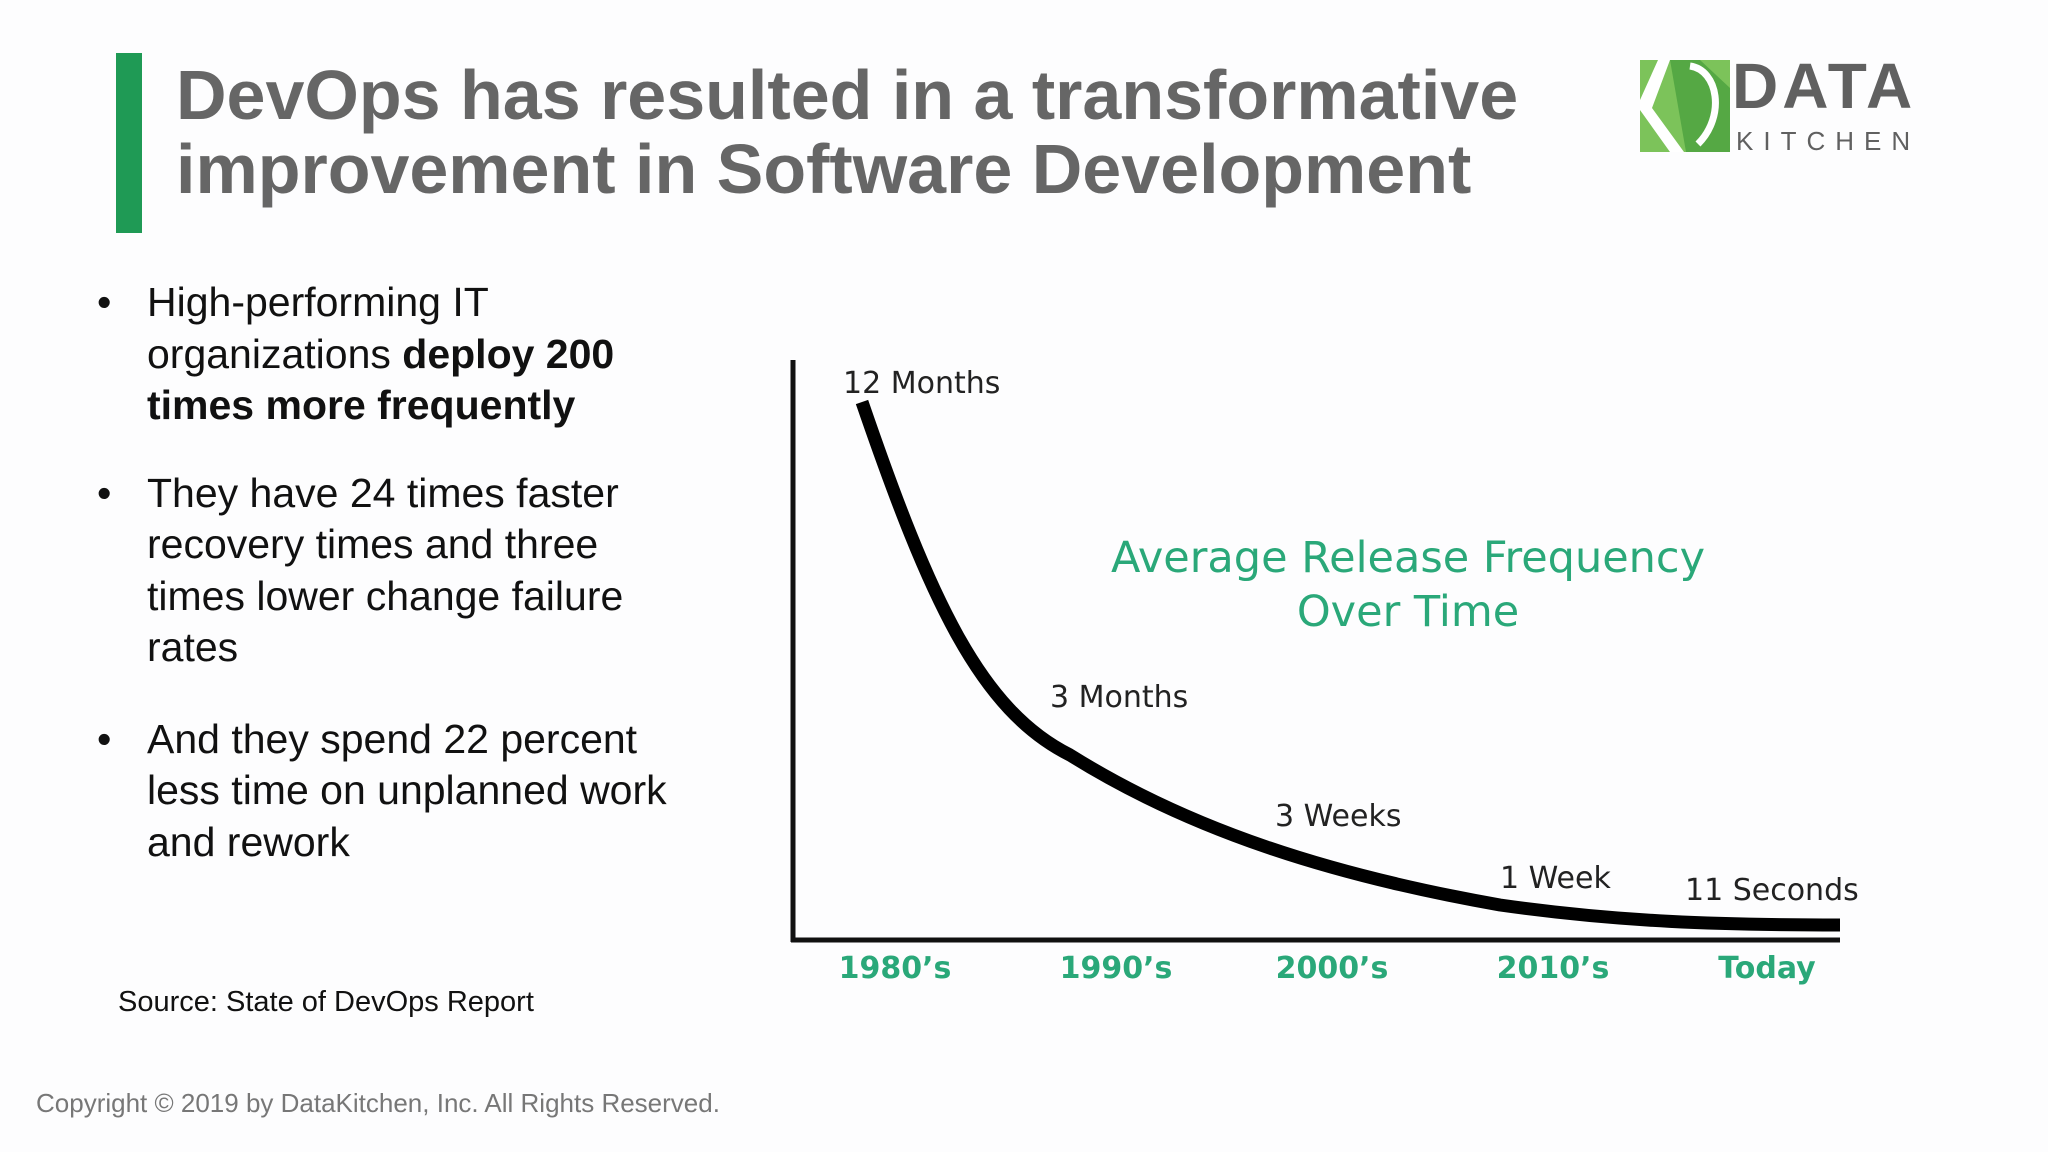 Image resolution: width=2048 pixels, height=1152 pixels. What do you see at coordinates (1408, 612) in the screenshot?
I see `chart-title-line-2: Over Time` at bounding box center [1408, 612].